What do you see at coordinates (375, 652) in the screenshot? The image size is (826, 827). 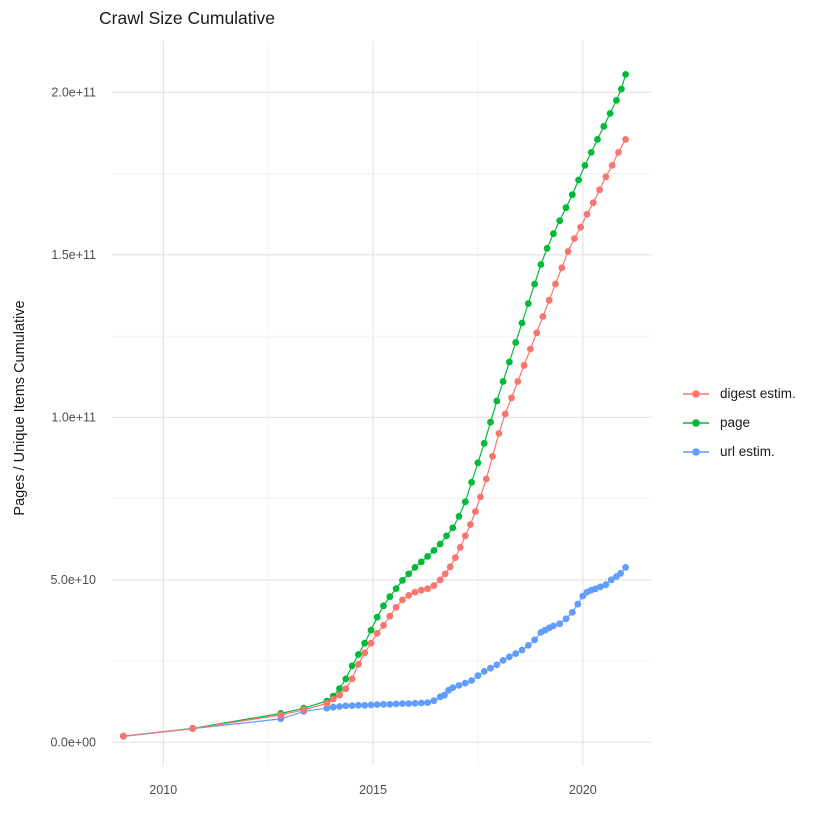 I see `series-line-url-estim-` at bounding box center [375, 652].